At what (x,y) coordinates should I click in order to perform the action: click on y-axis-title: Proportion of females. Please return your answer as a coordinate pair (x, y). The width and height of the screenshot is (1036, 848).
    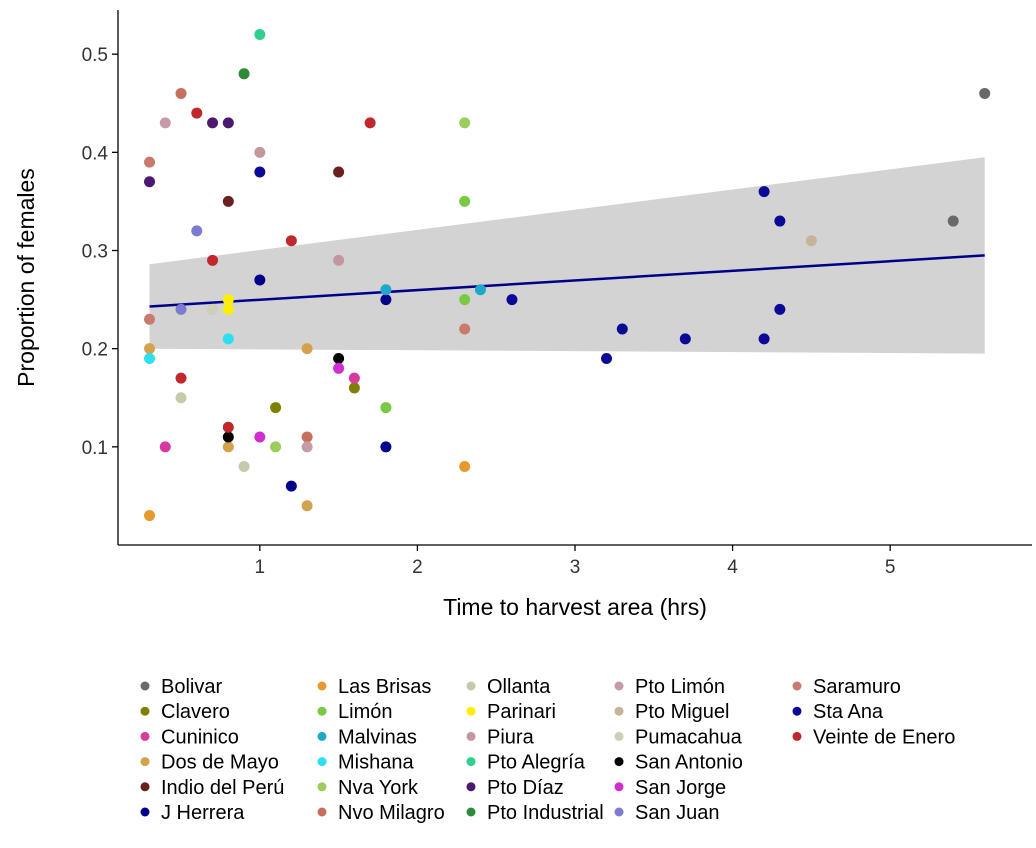
    Looking at the image, I should click on (26, 277).